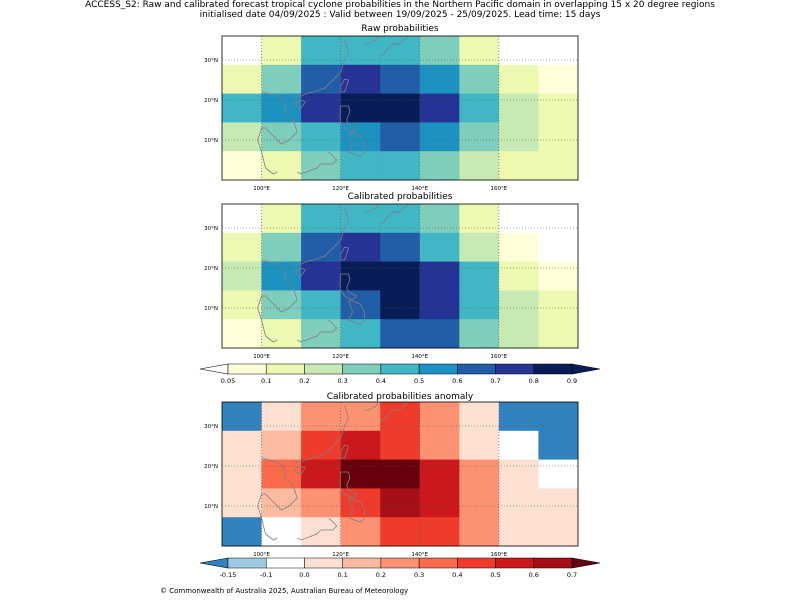  I want to click on colorbar-tick-label: -0.15, so click(228, 575).